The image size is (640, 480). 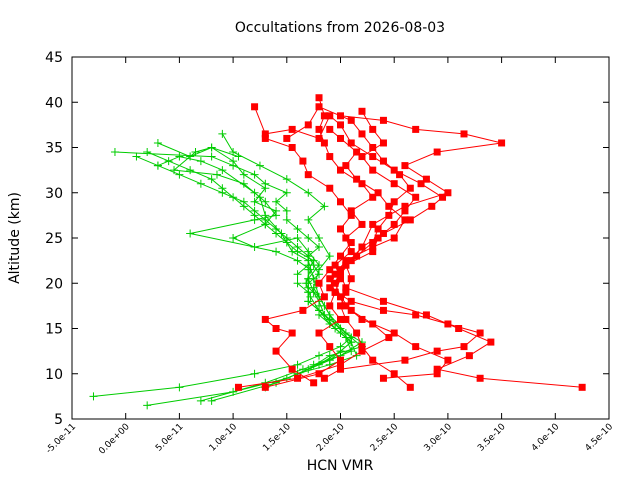 What do you see at coordinates (54, 284) in the screenshot?
I see `y-tick-label: 20` at bounding box center [54, 284].